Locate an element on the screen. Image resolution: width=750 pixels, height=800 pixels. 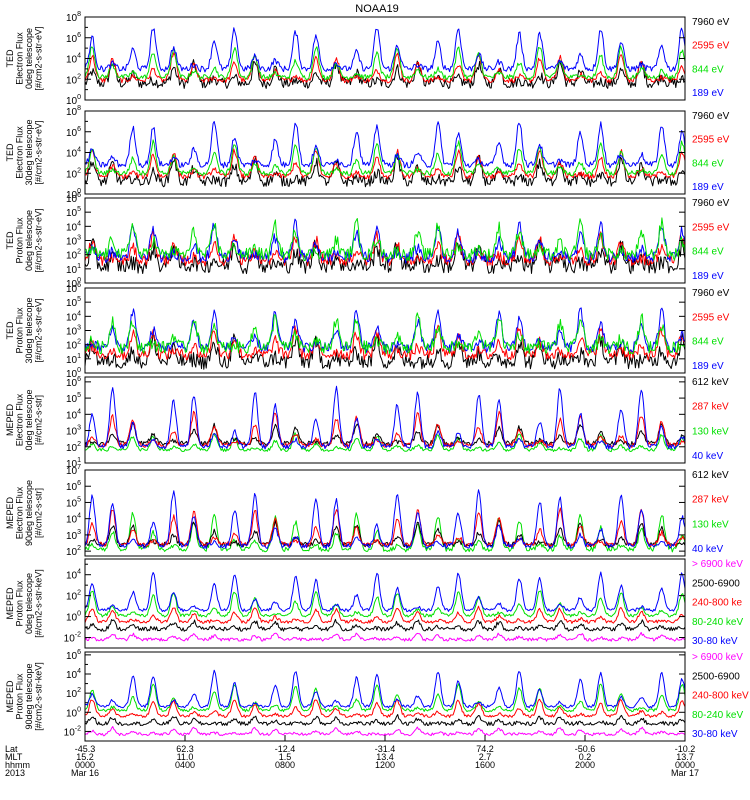
x-tick-label: -50.6 is located at coordinates (585, 749).